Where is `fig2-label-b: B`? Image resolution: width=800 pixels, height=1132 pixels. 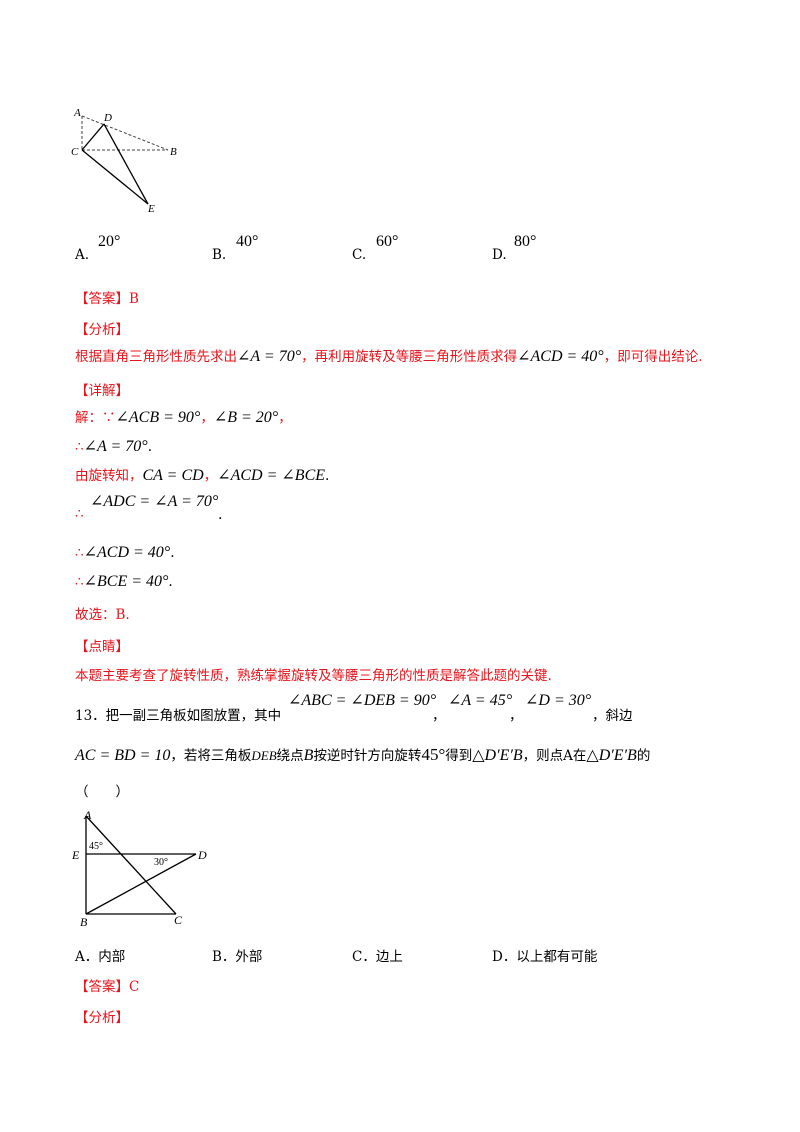 fig2-label-b: B is located at coordinates (84, 921).